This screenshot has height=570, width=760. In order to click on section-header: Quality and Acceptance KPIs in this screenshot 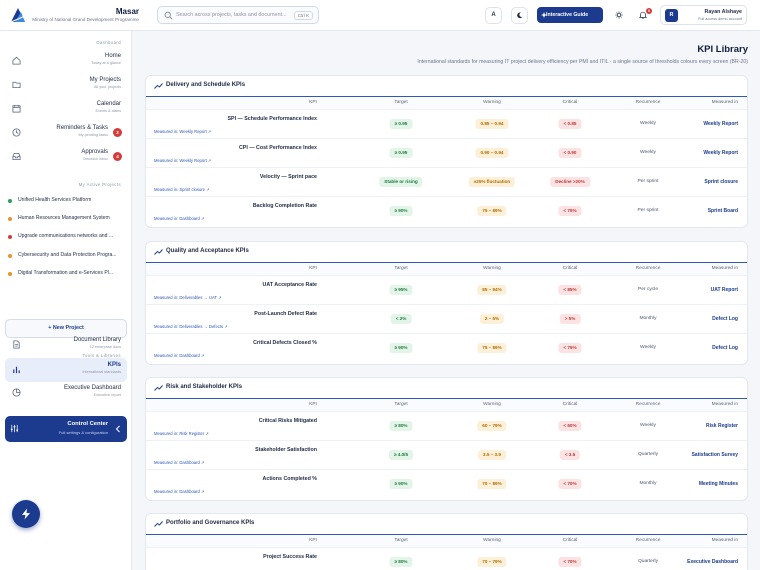, I will do `click(446, 252)`.